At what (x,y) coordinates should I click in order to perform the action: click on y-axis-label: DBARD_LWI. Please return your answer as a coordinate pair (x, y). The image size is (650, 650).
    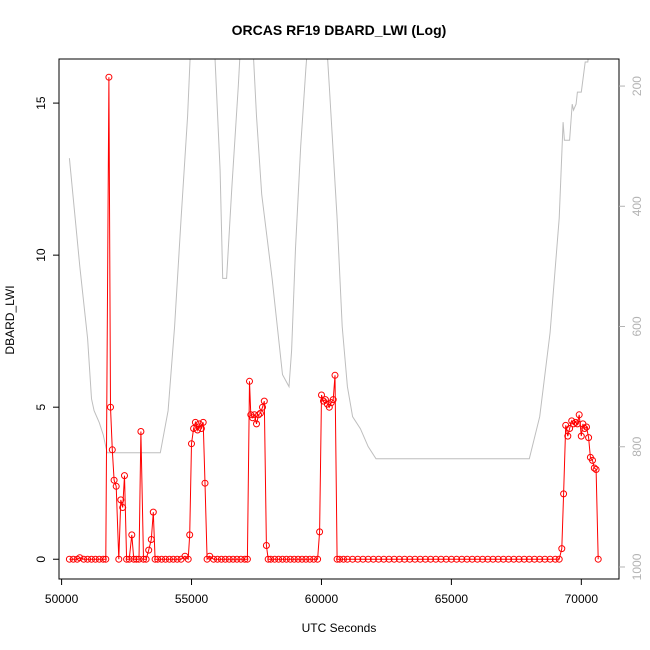
    Looking at the image, I should click on (10, 319).